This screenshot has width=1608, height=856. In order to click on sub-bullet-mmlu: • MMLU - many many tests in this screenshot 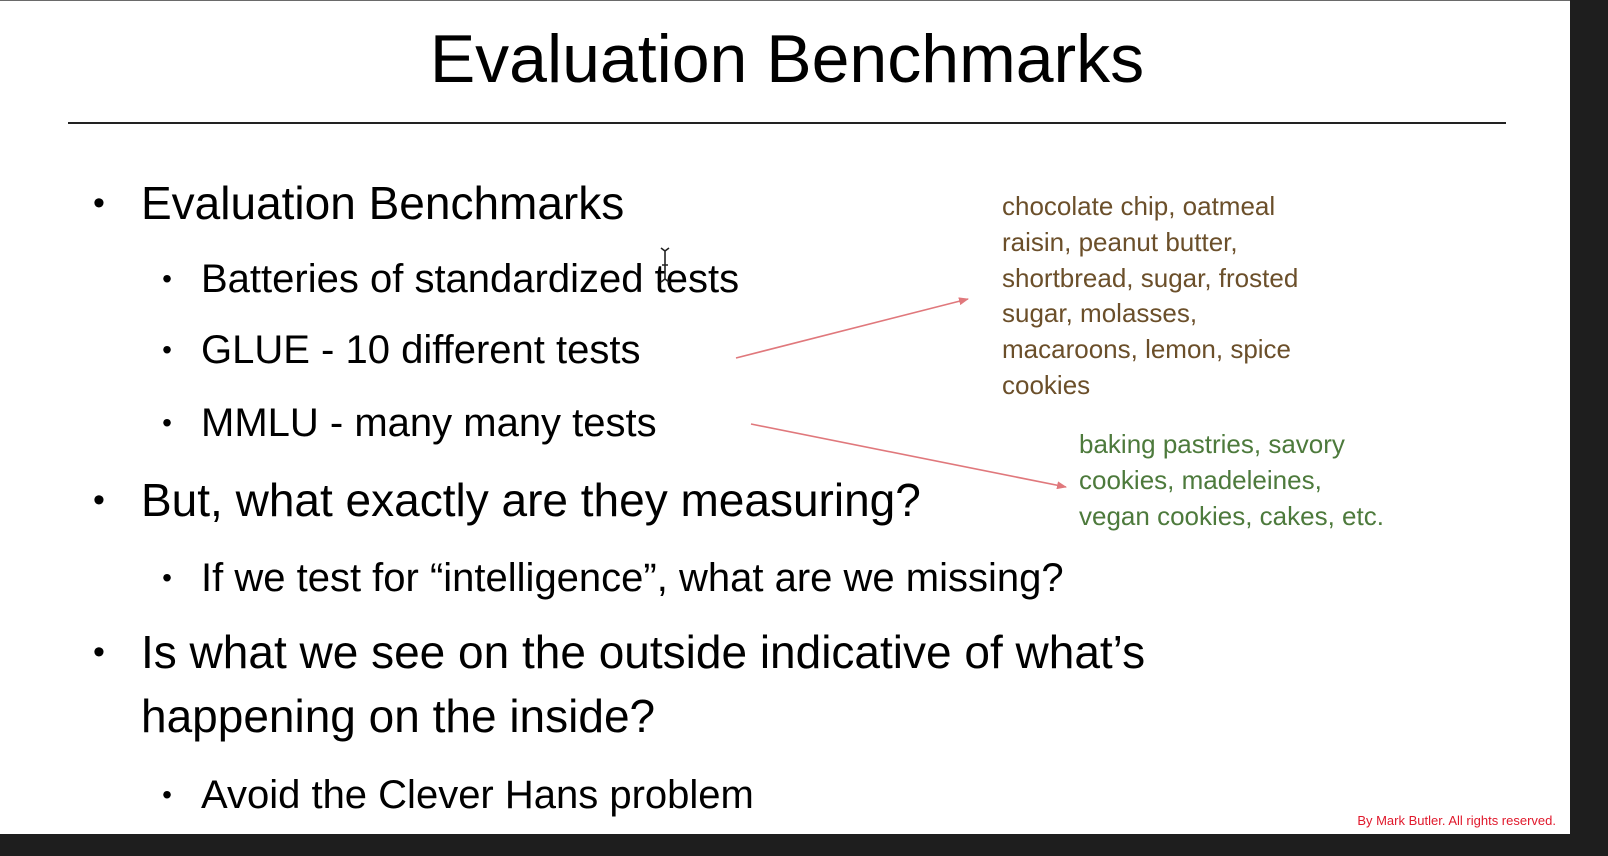, I will do `click(409, 423)`.